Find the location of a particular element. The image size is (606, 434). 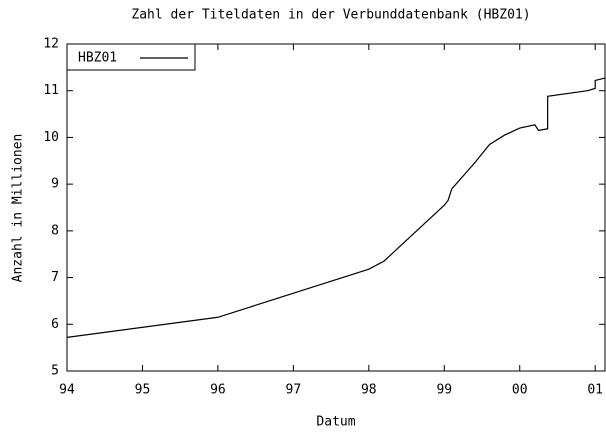

x-axis-label: Datum is located at coordinates (335, 422).